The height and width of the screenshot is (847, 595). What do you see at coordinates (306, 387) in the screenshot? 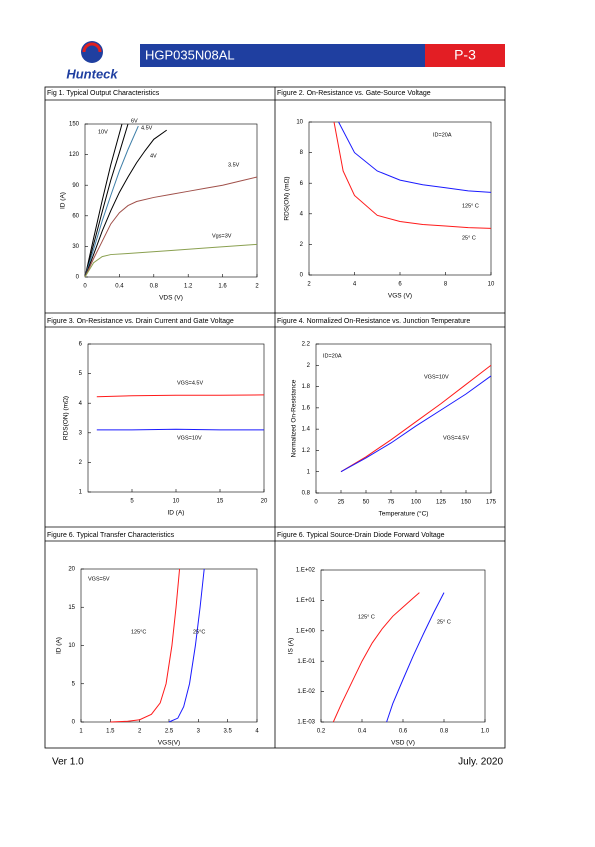
I see `y-tick-label: 1.8` at bounding box center [306, 387].